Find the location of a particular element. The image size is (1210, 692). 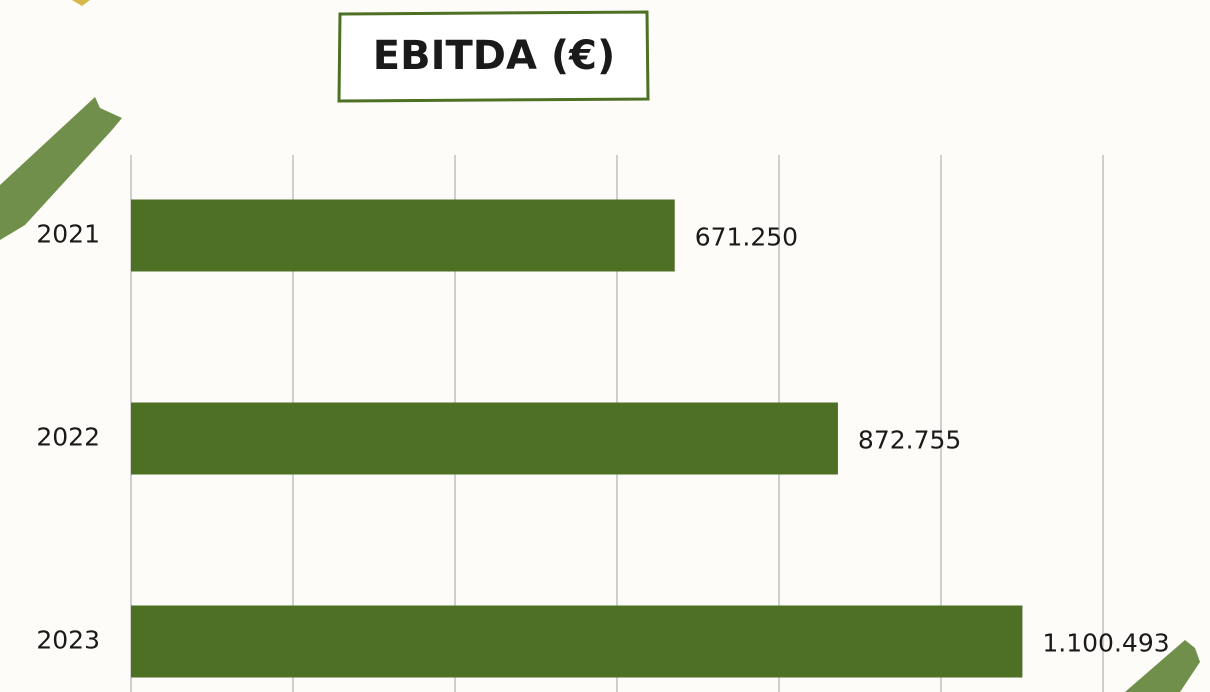

value-label: 872.755 is located at coordinates (909, 440).